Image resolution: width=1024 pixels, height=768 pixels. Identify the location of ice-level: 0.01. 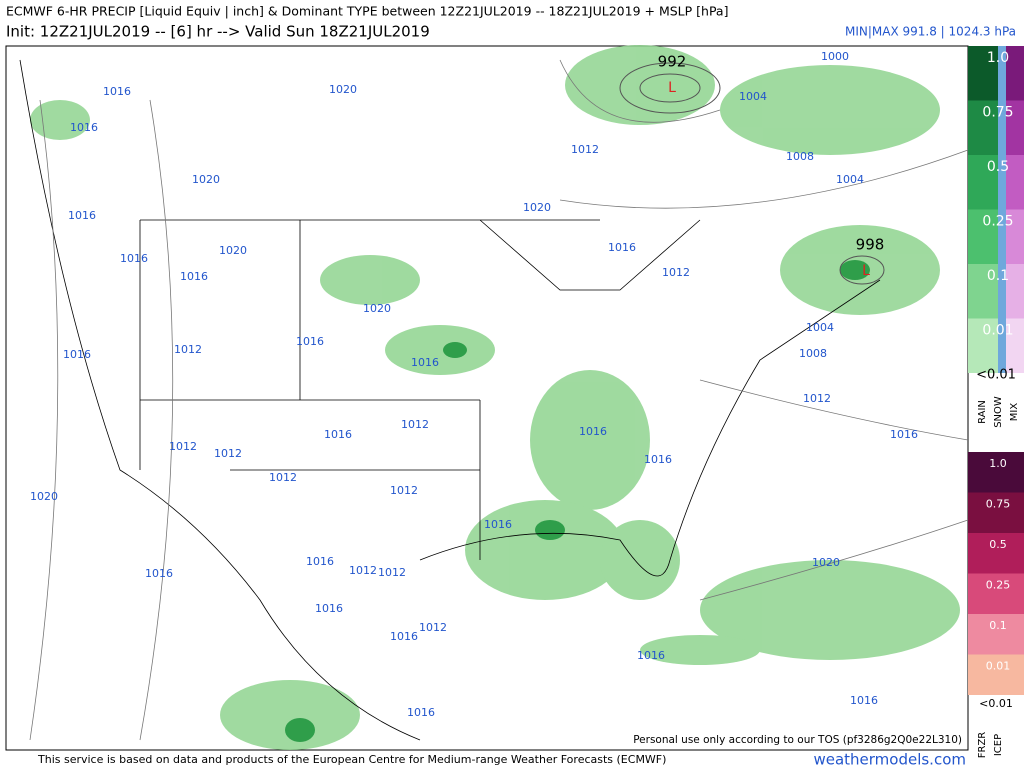
(998, 666).